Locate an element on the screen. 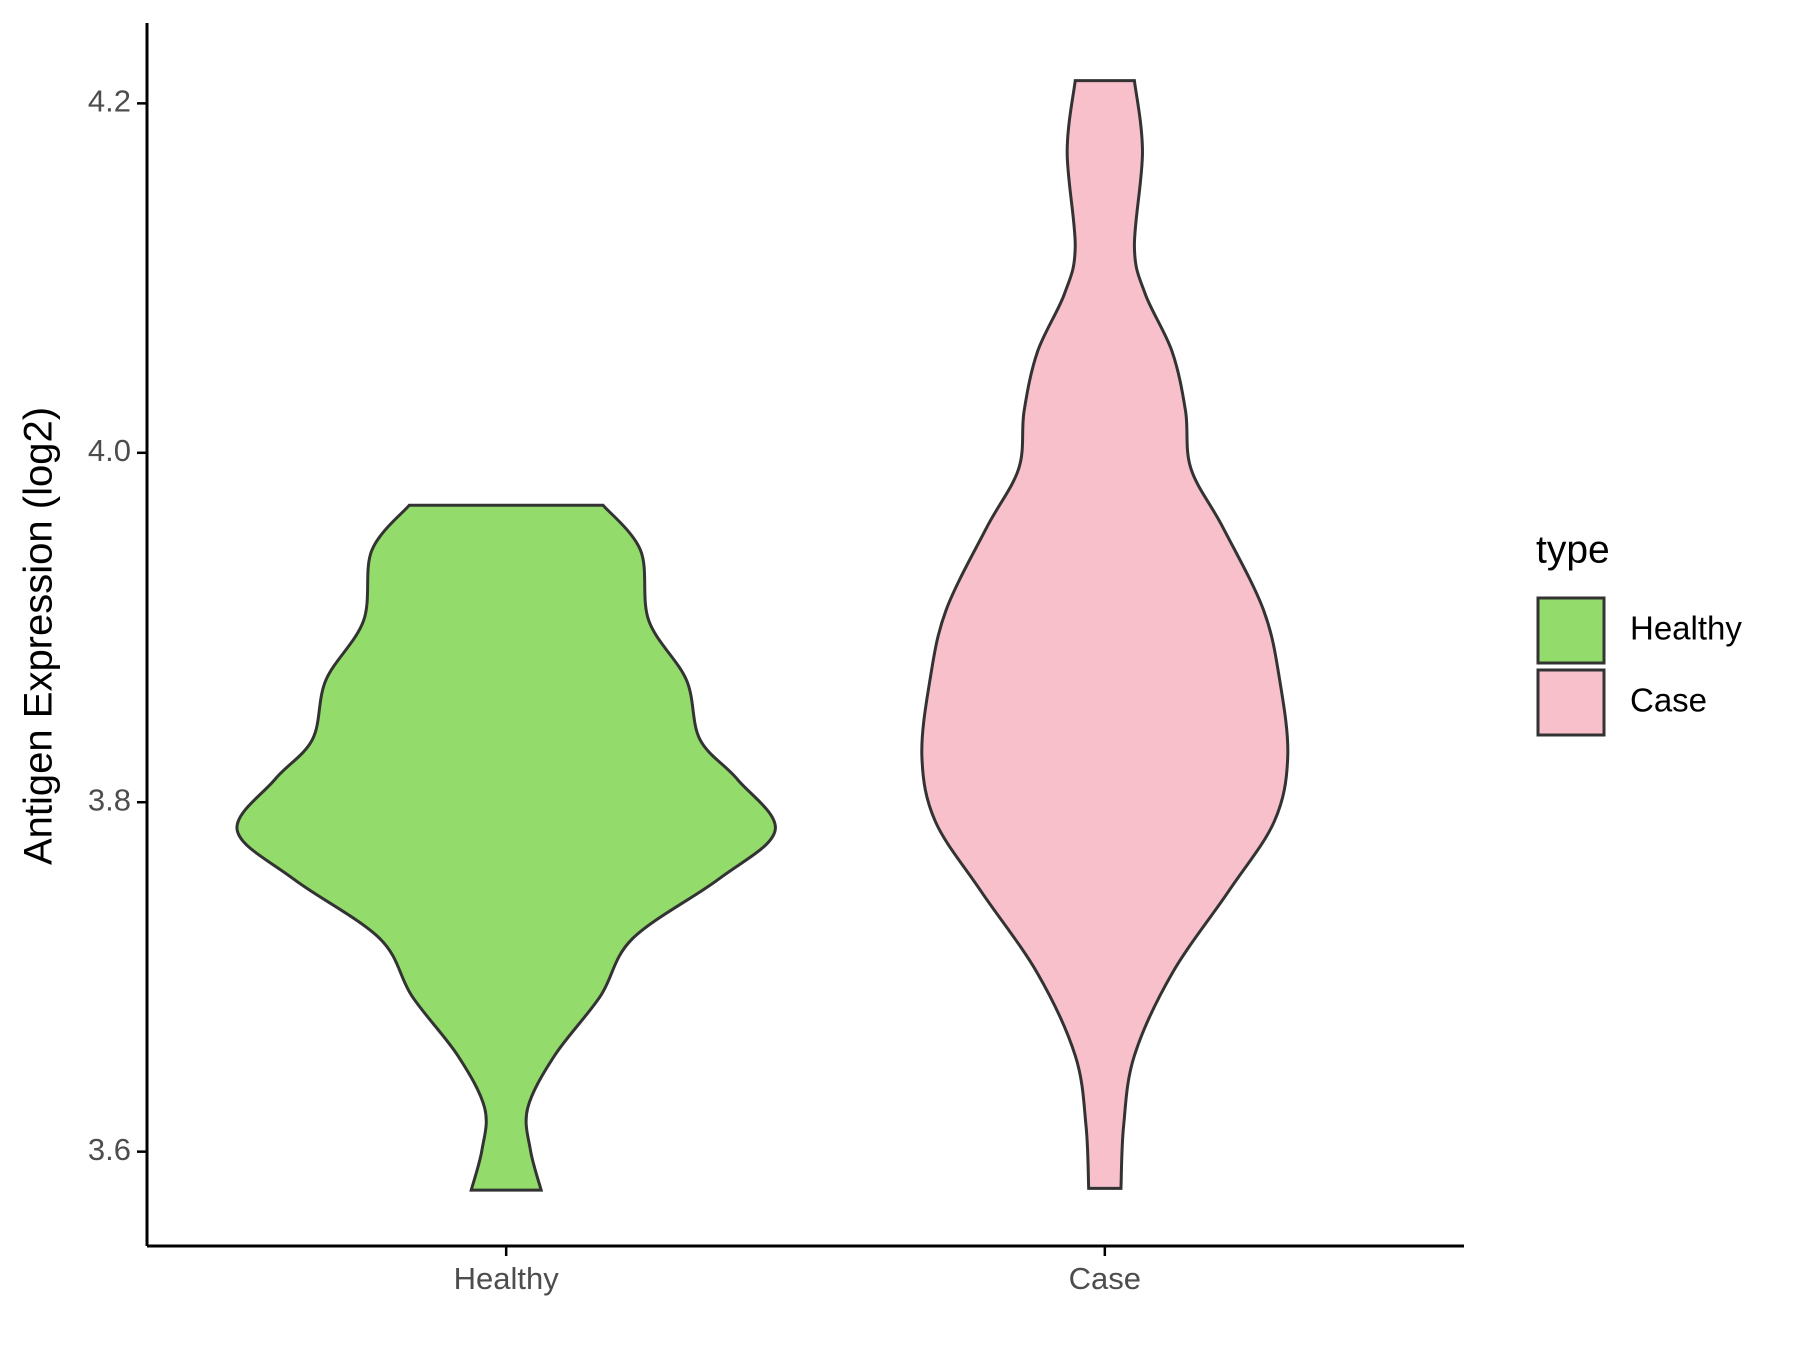  y-axis-title: Antigen Expression (log2) is located at coordinates (39, 636).